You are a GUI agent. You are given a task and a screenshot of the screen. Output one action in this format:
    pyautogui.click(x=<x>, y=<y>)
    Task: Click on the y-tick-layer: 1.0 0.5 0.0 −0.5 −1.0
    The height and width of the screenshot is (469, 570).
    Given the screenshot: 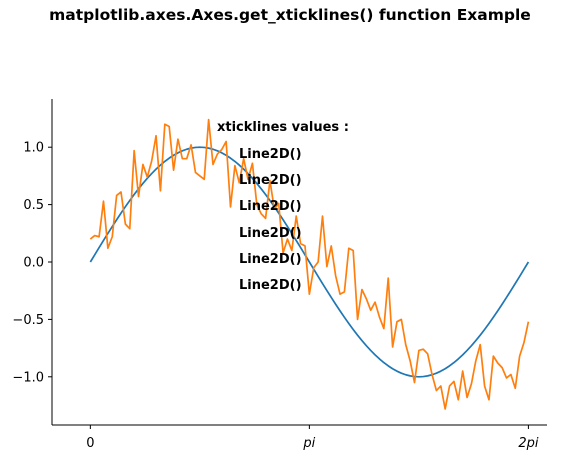 What is the action you would take?
    pyautogui.click(x=32, y=263)
    